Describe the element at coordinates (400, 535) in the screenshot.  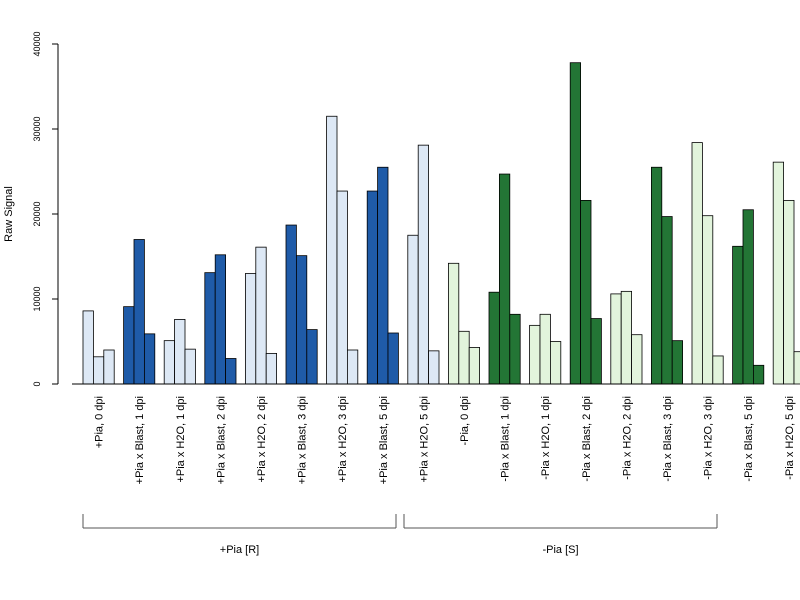
I see `group-brackets: +Pia [R] -Pia [S]` at that location.